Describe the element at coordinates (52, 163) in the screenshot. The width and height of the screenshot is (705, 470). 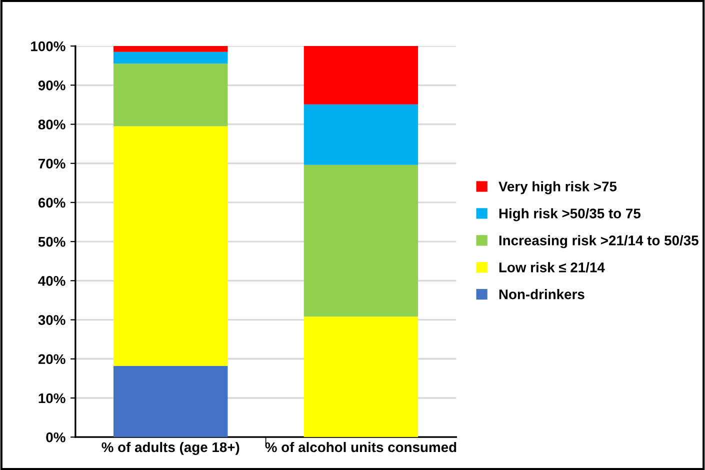
I see `y-tick-label: 70%` at that location.